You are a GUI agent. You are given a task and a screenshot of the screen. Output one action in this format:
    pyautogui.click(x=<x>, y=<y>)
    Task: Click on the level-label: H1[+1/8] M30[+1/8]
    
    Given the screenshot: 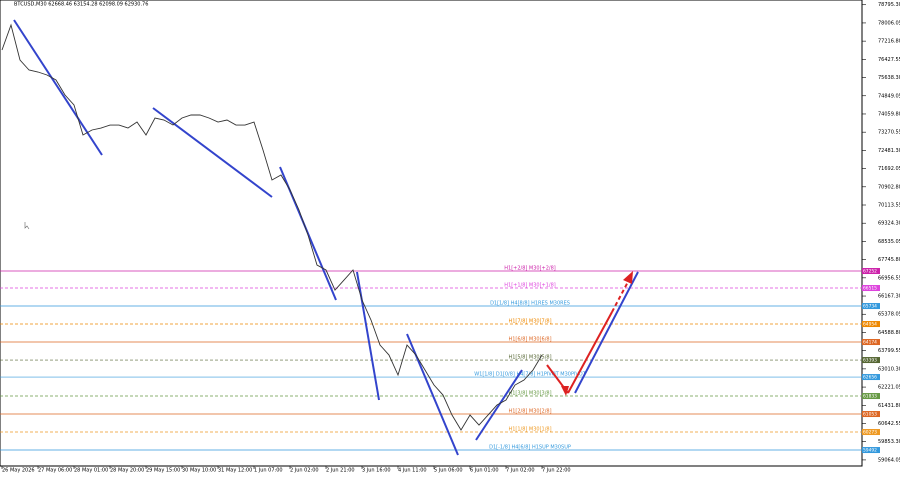 What is the action you would take?
    pyautogui.click(x=530, y=286)
    